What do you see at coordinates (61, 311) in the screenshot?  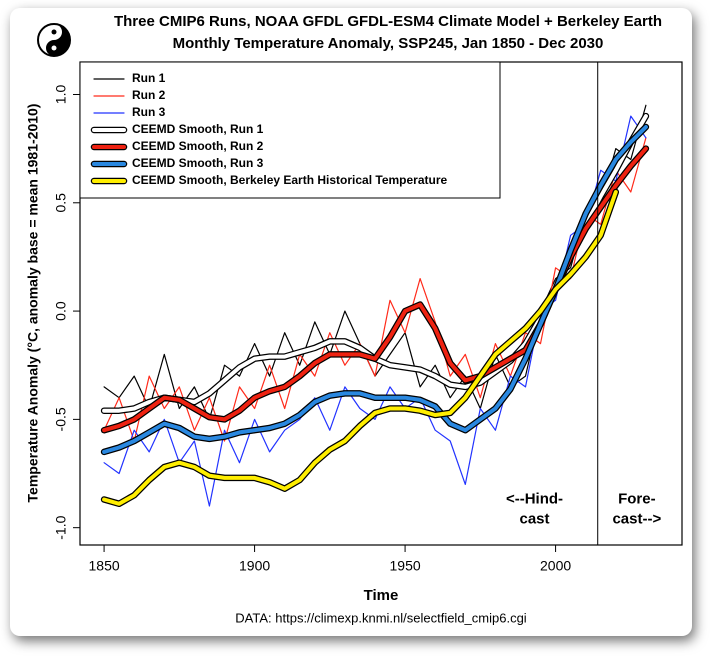 I see `y-tick-label: 0.0` at bounding box center [61, 311].